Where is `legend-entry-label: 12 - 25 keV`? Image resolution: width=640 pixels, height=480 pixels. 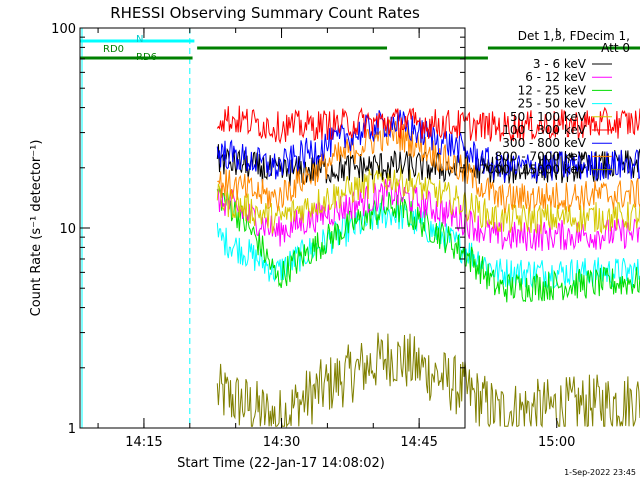 legend-entry-label: 12 - 25 keV is located at coordinates (552, 90).